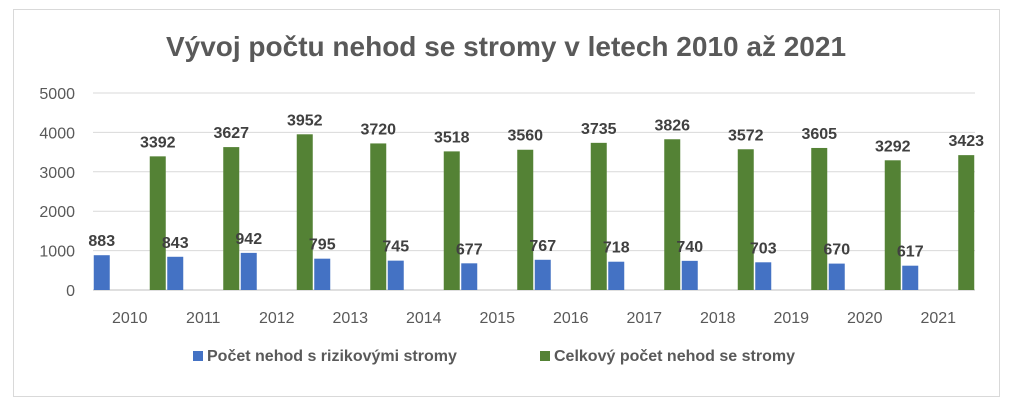  Describe the element at coordinates (599, 129) in the screenshot. I see `data-label: 3735` at that location.